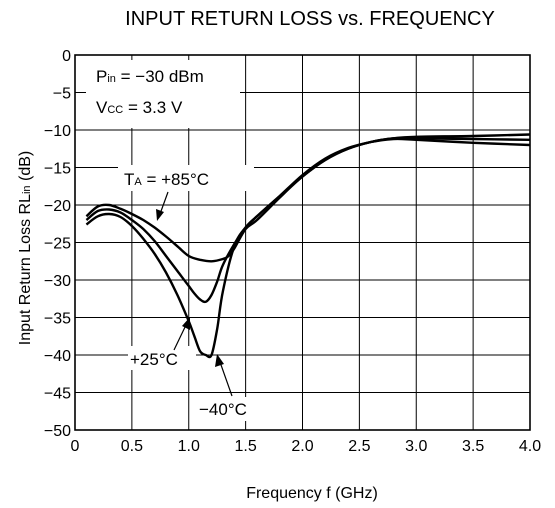 The height and width of the screenshot is (508, 555). What do you see at coordinates (25, 168) in the screenshot?
I see `y-axis-title-unit: (dB)` at bounding box center [25, 168].